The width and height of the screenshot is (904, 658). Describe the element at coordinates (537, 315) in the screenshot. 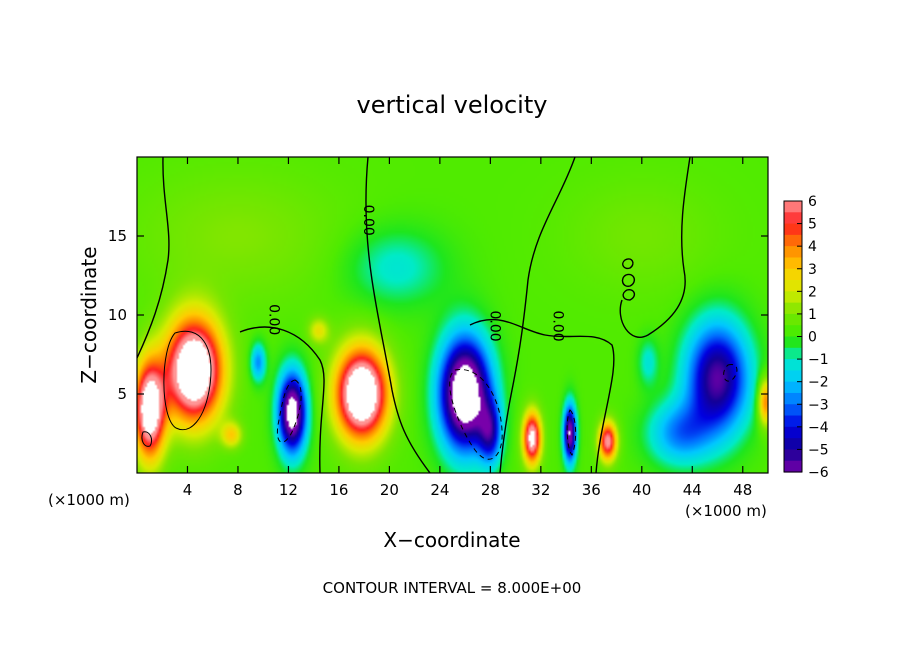

I see `zero-contour-center` at that location.